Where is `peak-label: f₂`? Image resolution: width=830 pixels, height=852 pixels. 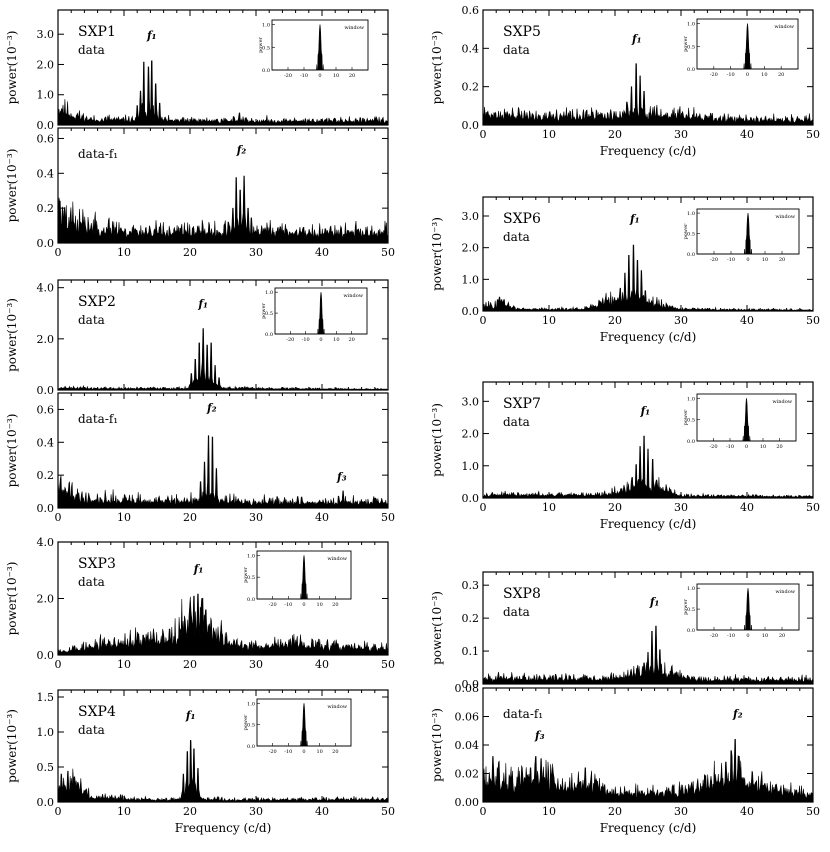 peak-label: f₂ is located at coordinates (241, 149).